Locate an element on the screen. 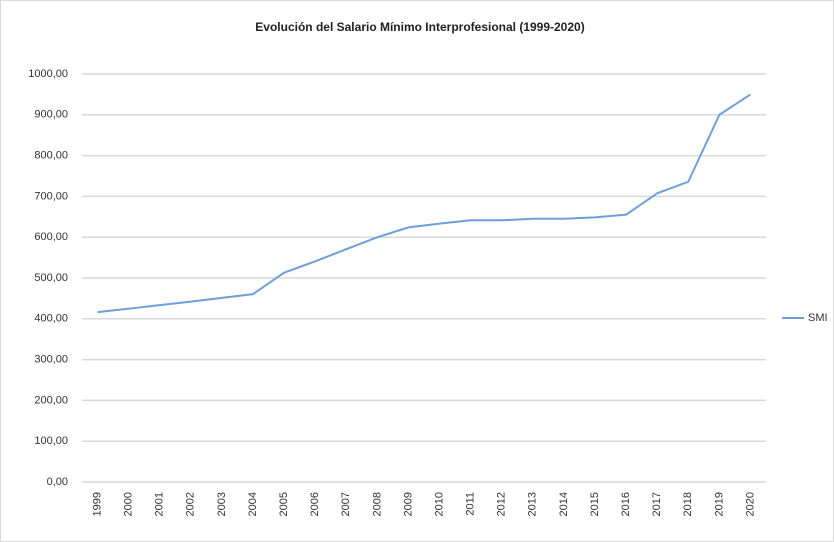  x-tick-label: 2007 is located at coordinates (346, 504).